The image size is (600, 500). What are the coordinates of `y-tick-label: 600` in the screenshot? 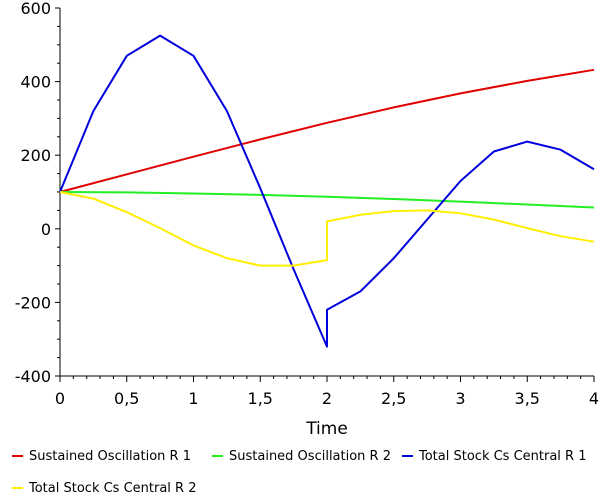 It's located at (35, 9).